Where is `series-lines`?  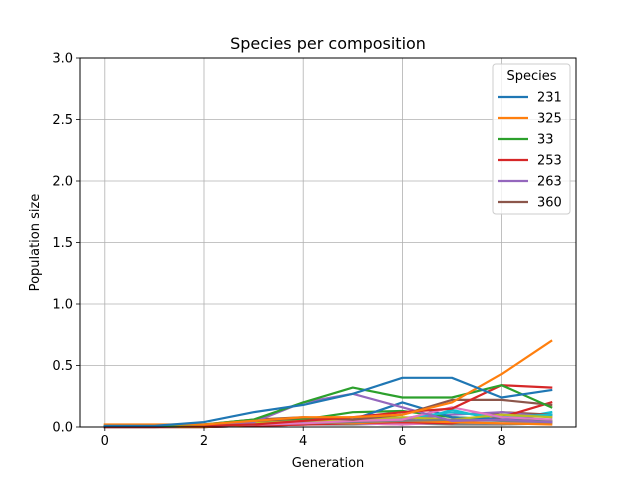 series-lines is located at coordinates (328, 384).